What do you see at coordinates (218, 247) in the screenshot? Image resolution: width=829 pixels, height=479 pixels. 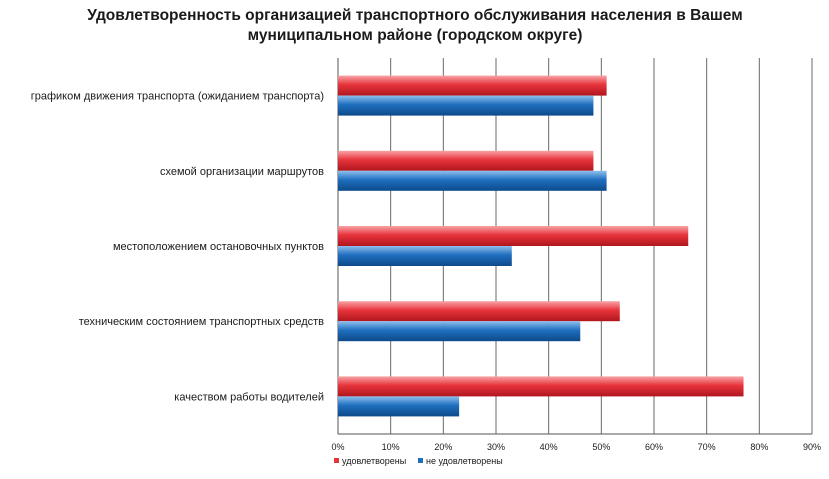 I see `category-label: местоположением остановочных пунктов` at bounding box center [218, 247].